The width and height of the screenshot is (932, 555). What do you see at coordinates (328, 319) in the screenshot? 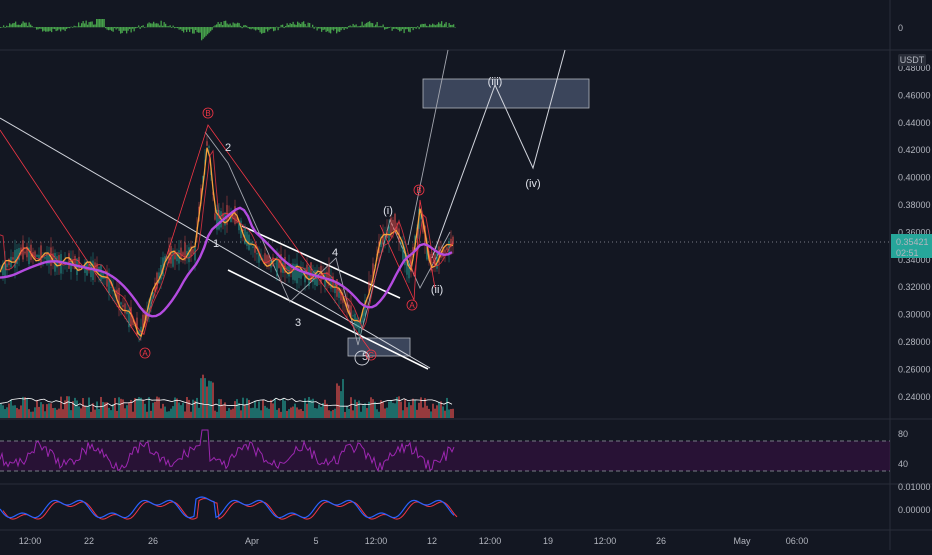
I see `channel-lower-line` at bounding box center [328, 319].